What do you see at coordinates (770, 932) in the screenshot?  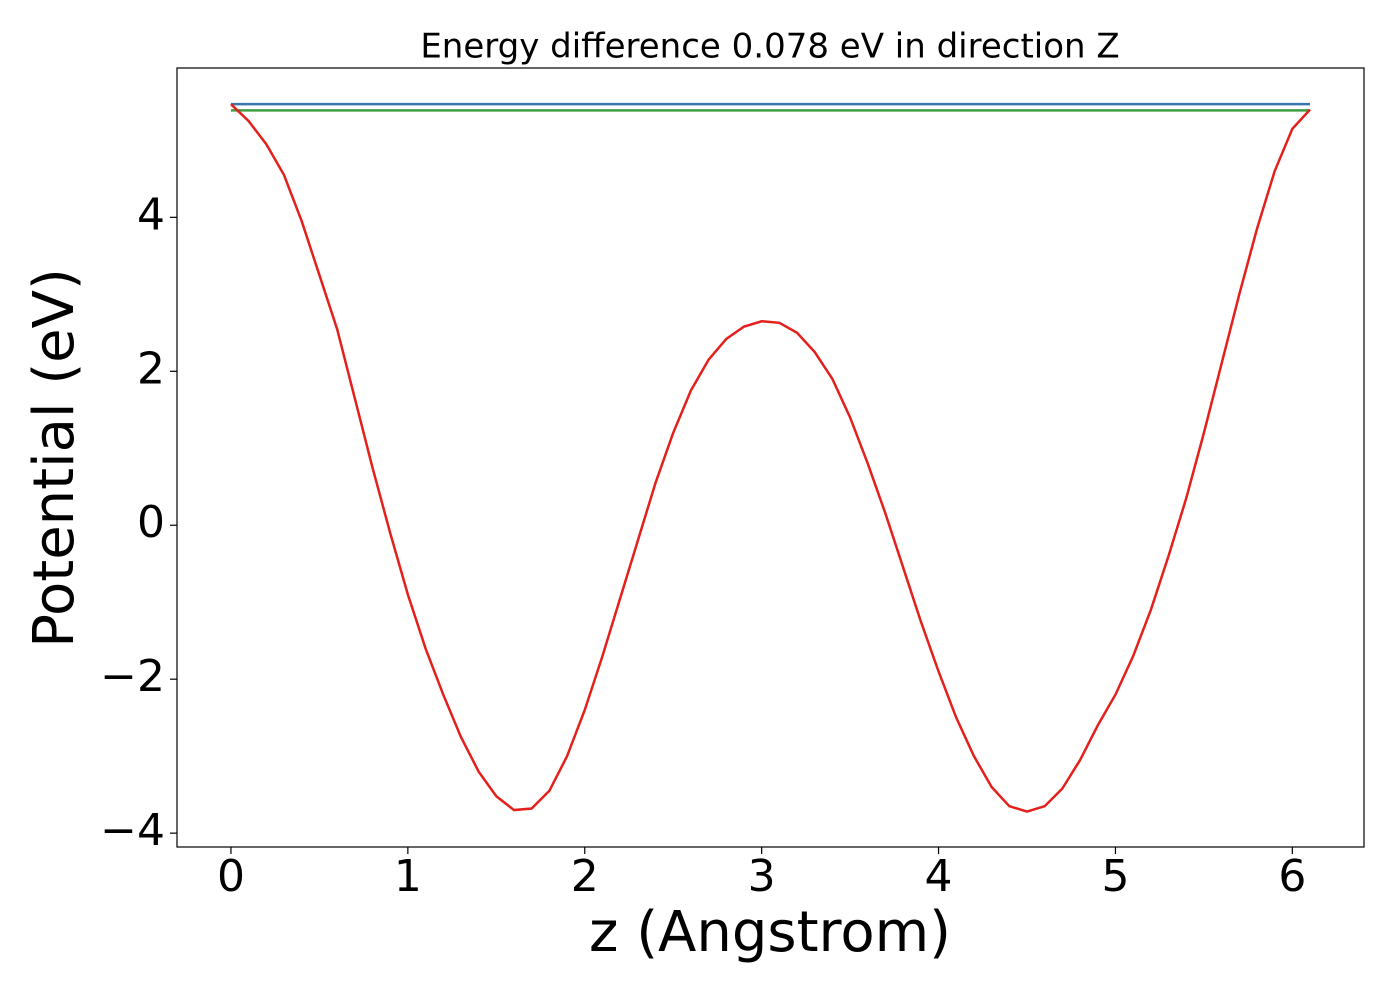 I see `x-axis-label: z (Angstrom)` at bounding box center [770, 932].